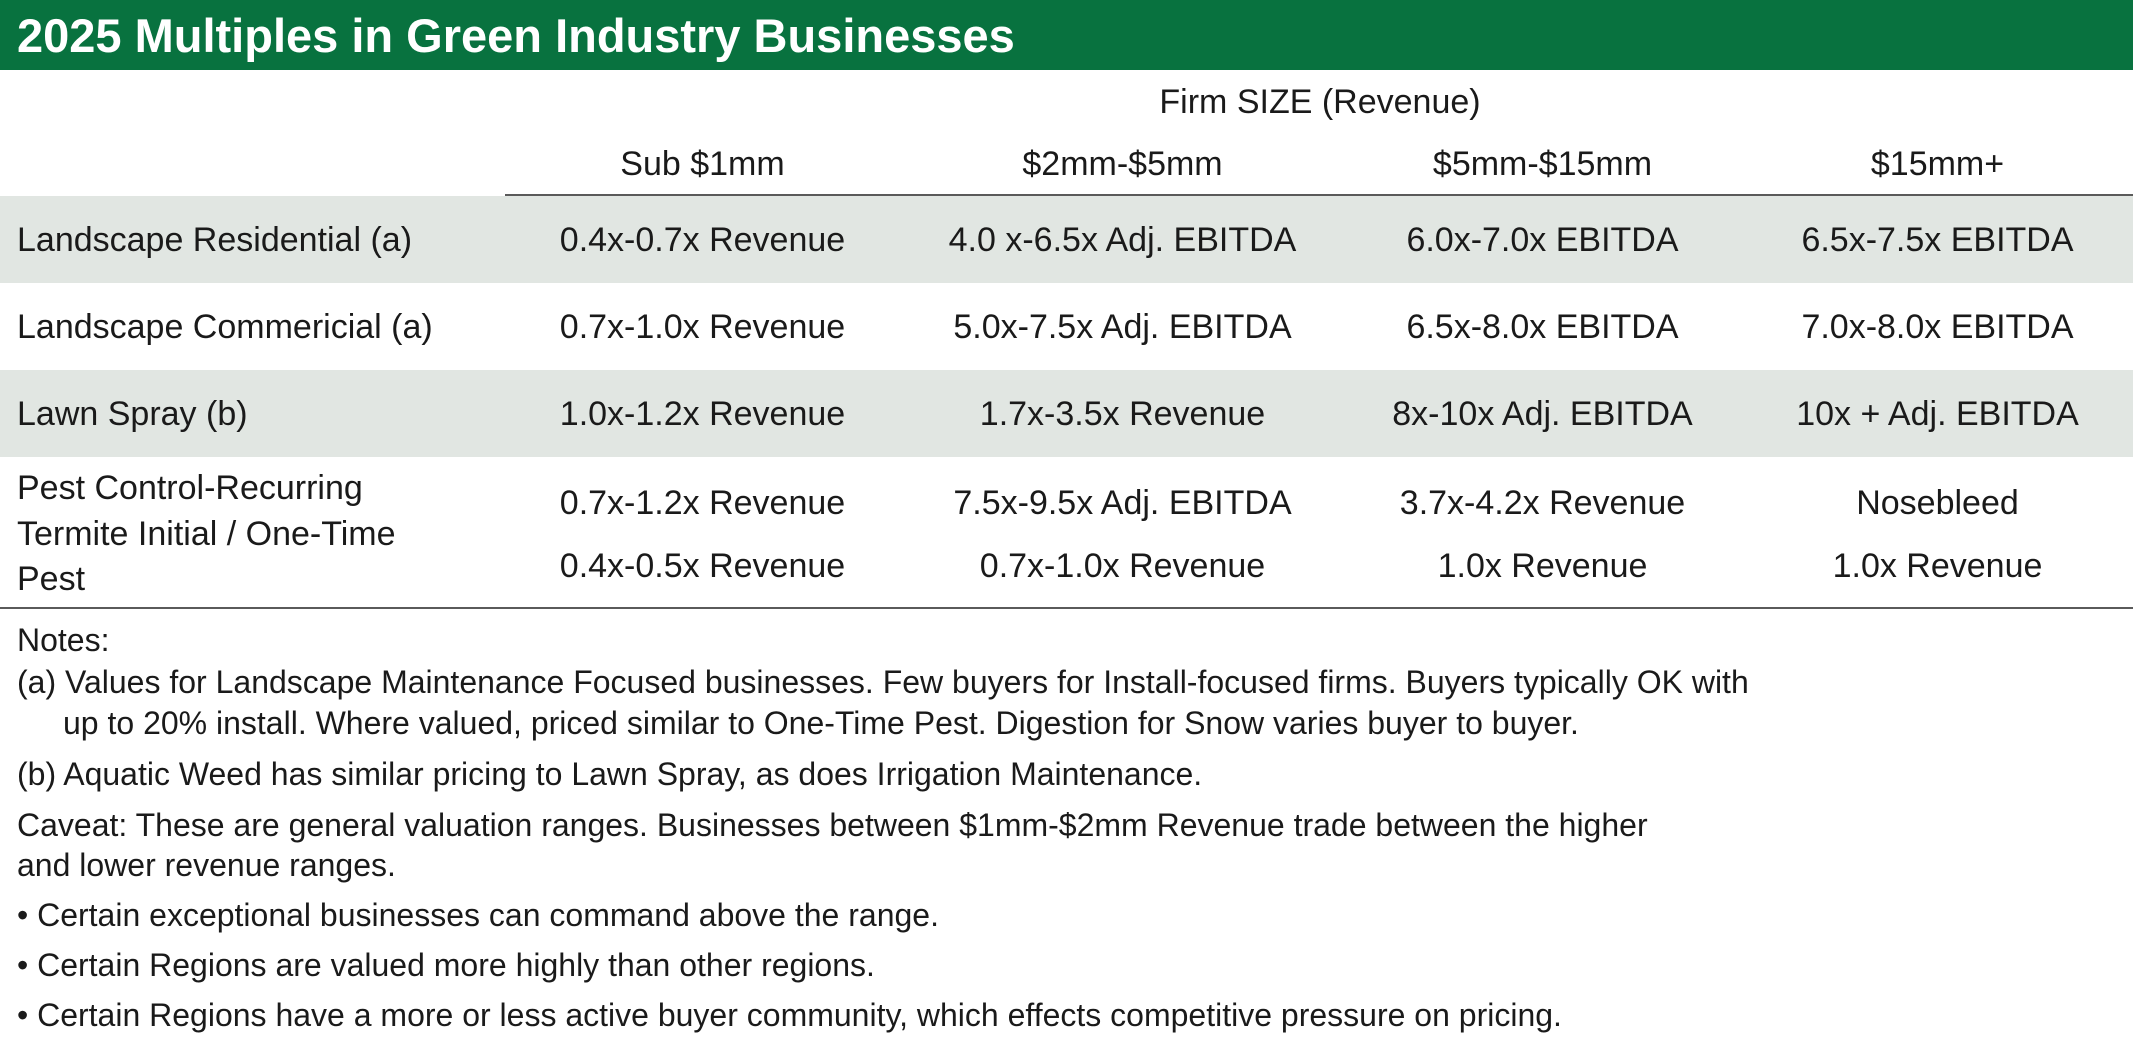 The height and width of the screenshot is (1042, 2133). I want to click on caveat-line2: and lower revenue ranges., so click(206, 865).